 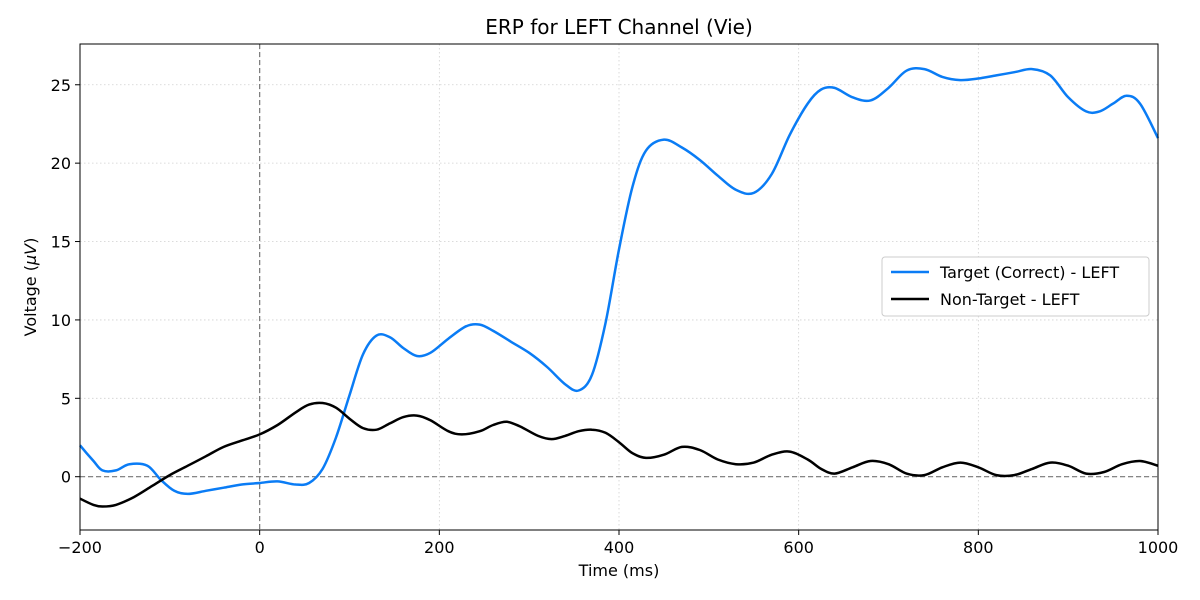 I want to click on x-tick-label: 1000, so click(x=1158, y=547).